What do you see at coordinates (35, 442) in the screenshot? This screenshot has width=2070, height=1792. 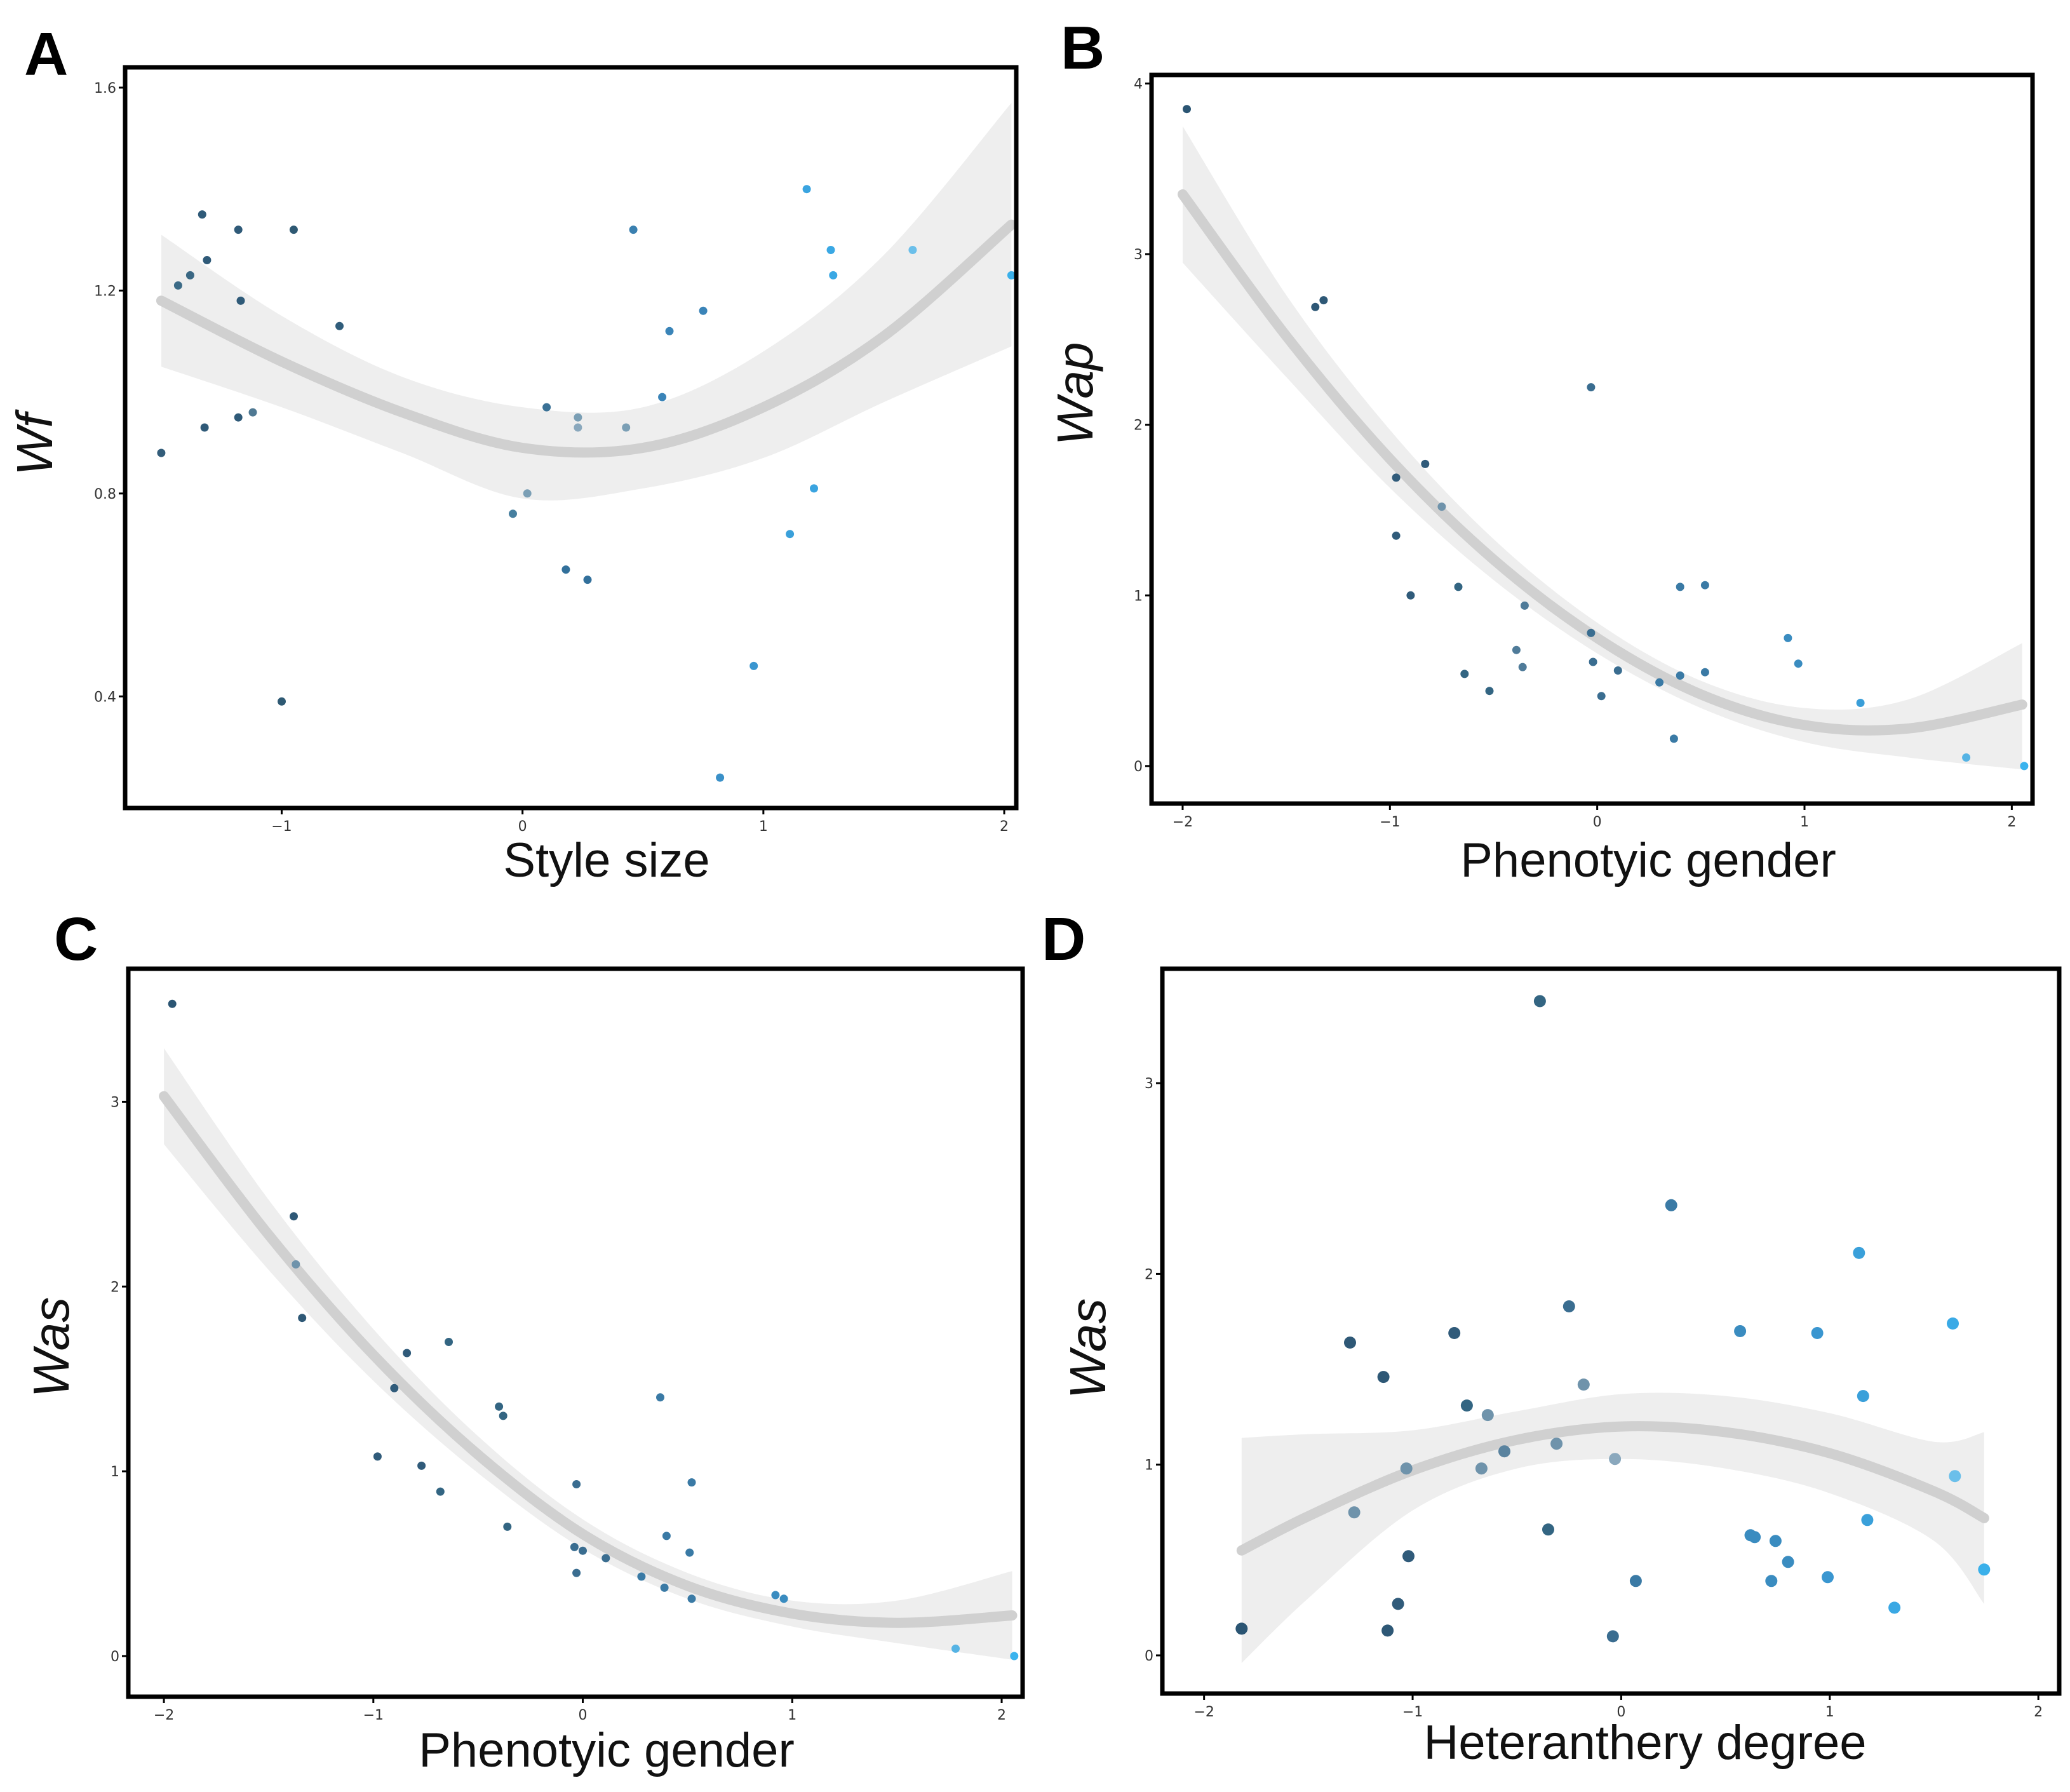 I see `y-axis-title: Wf` at bounding box center [35, 442].